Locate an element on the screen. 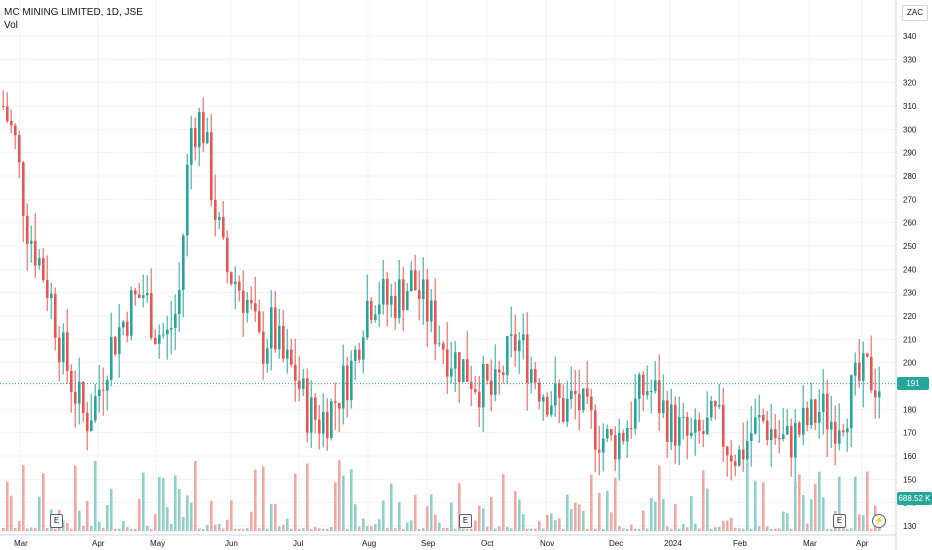  x-tick-label: Feb is located at coordinates (740, 543).